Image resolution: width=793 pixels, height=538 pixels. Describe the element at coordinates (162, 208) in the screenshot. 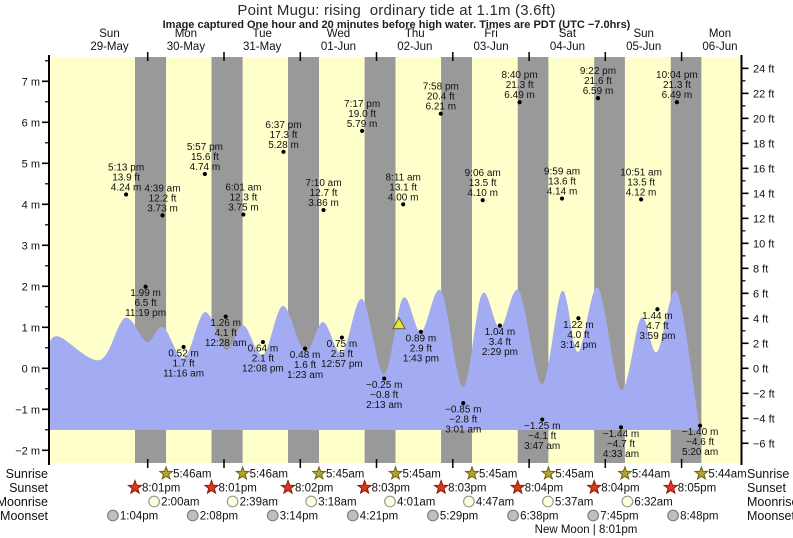

I see `tide-event-label: 3.73 m` at that location.